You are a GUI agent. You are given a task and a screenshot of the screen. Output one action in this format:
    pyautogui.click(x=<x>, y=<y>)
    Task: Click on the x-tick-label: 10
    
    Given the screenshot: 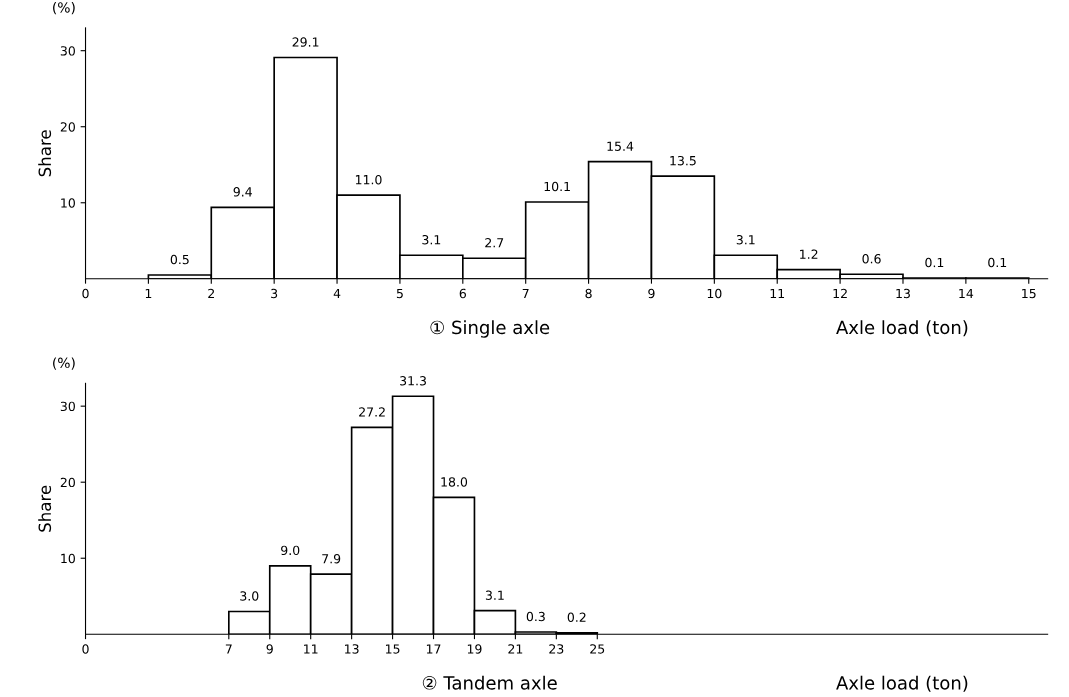 What is the action you would take?
    pyautogui.click(x=714, y=293)
    